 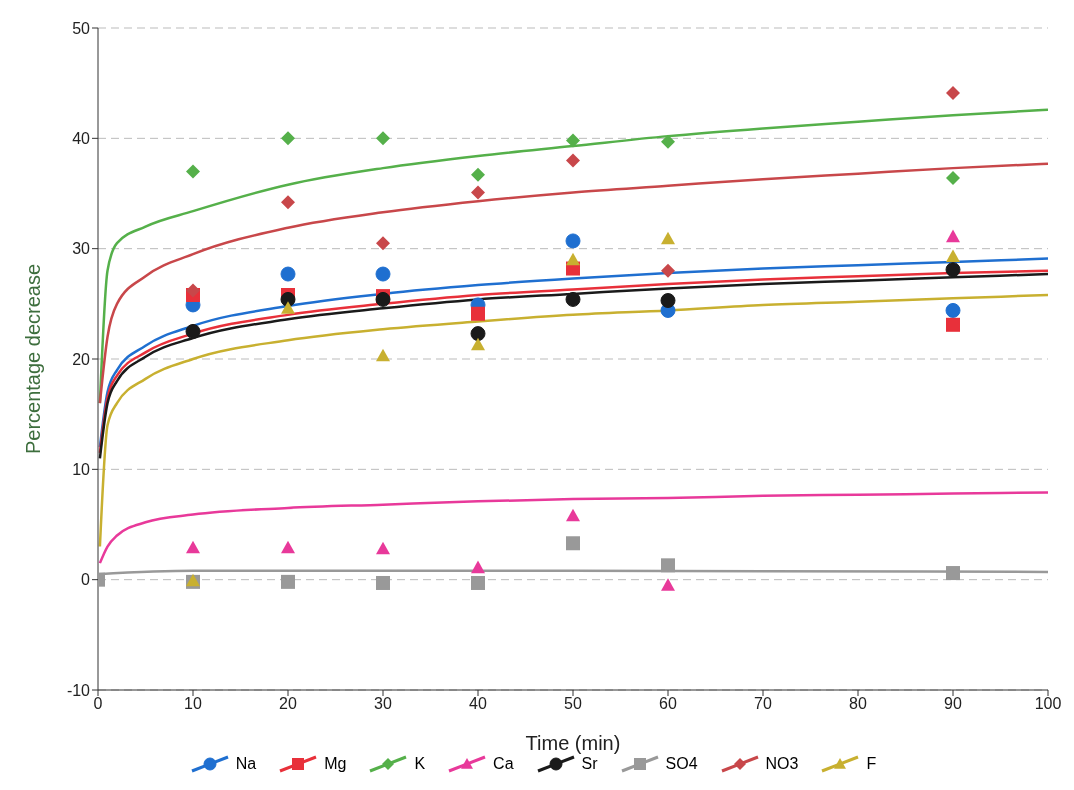 What do you see at coordinates (589, 764) in the screenshot?
I see `legend-label: Sr` at bounding box center [589, 764].